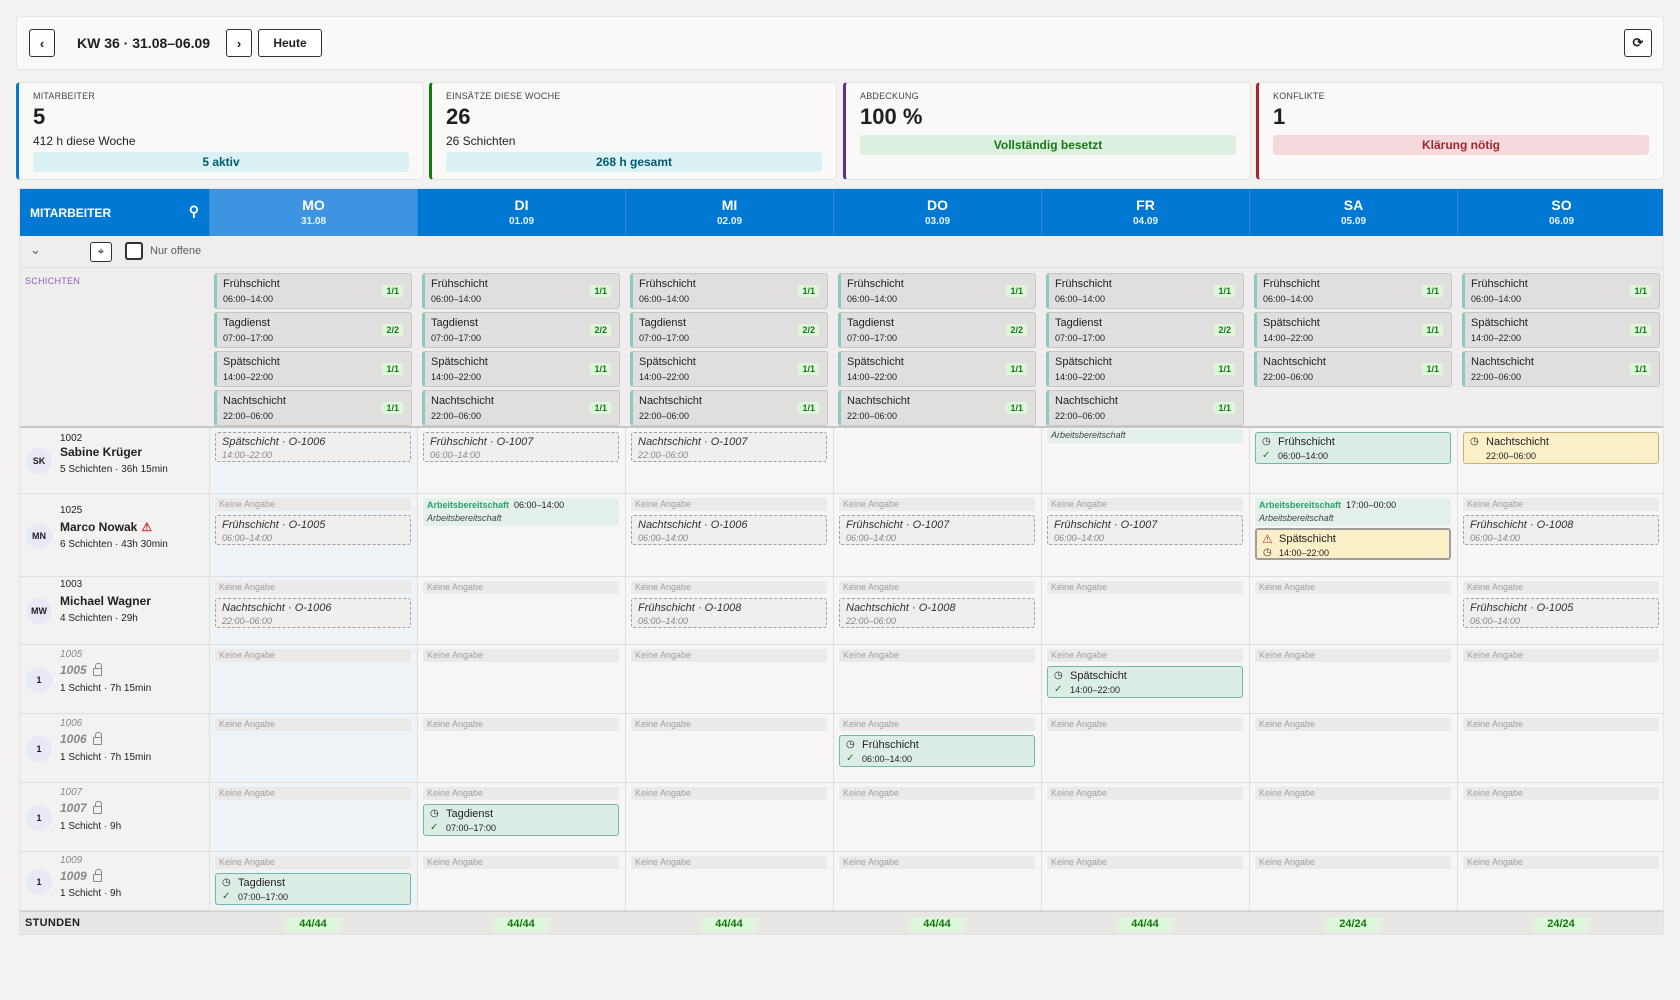 This screenshot has height=1000, width=1680. I want to click on assigned-shift: ⚠ ◷ Spätschicht 14:00–22:00, so click(1353, 544).